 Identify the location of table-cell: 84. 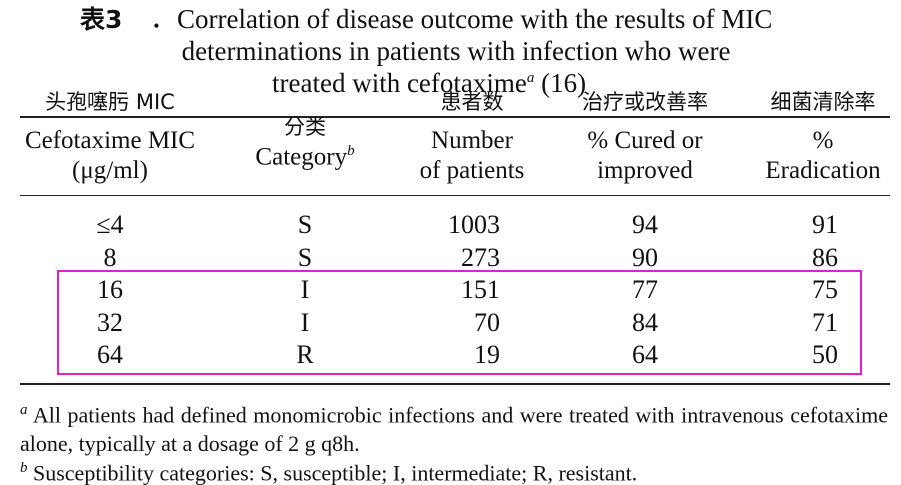
(645, 322).